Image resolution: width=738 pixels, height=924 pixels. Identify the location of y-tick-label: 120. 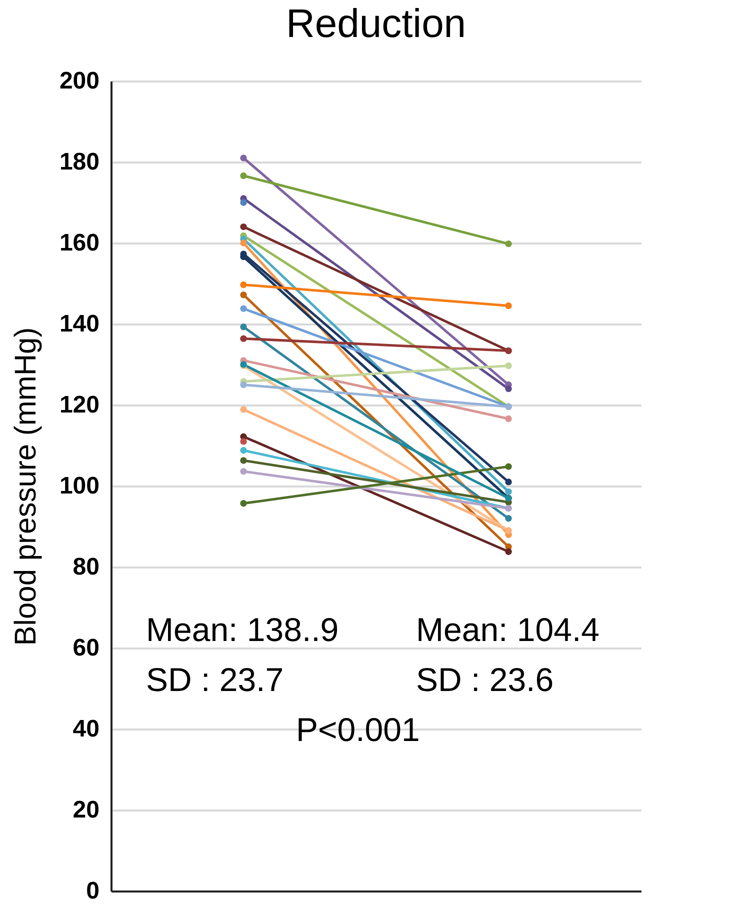
(79, 405).